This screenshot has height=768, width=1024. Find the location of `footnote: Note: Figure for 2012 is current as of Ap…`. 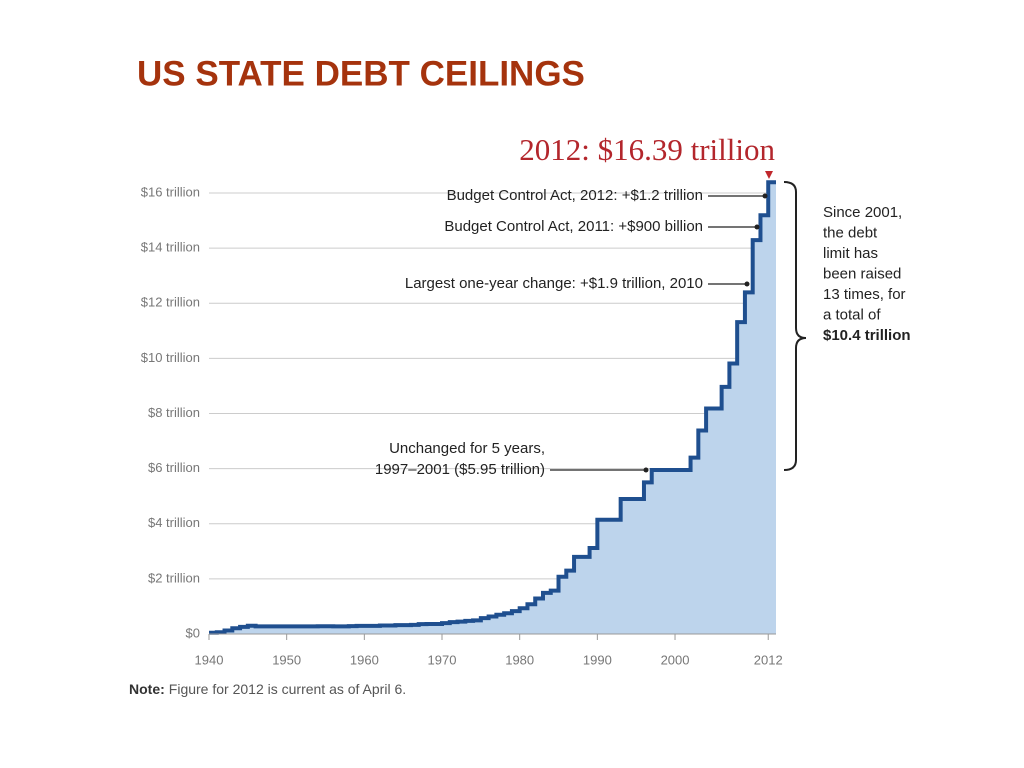

footnote: Note: Figure for 2012 is current as of Ap… is located at coordinates (267, 689).